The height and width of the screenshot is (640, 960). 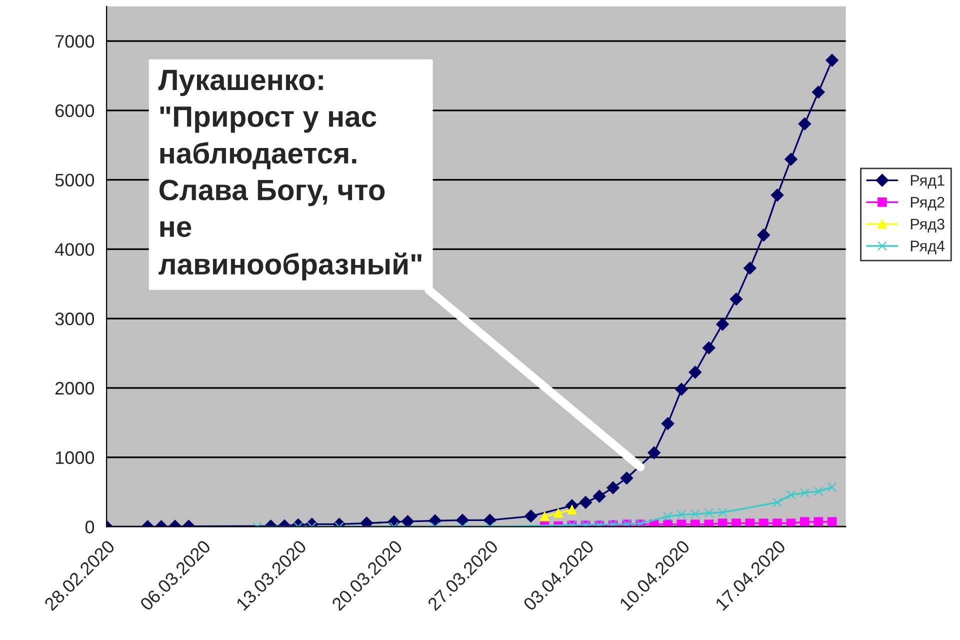 What do you see at coordinates (89, 527) in the screenshot?
I see `y-tick-label: 0` at bounding box center [89, 527].